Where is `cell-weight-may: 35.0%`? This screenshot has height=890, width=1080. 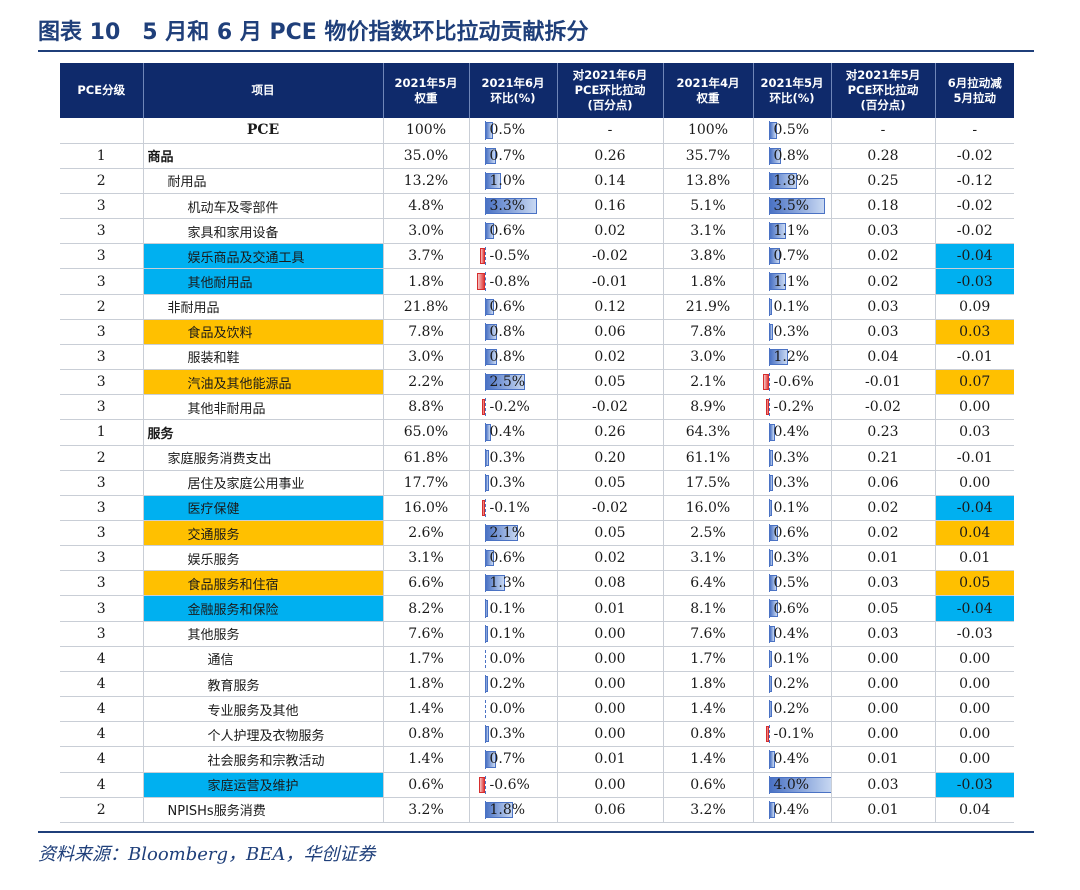 cell-weight-may: 35.0% is located at coordinates (425, 156).